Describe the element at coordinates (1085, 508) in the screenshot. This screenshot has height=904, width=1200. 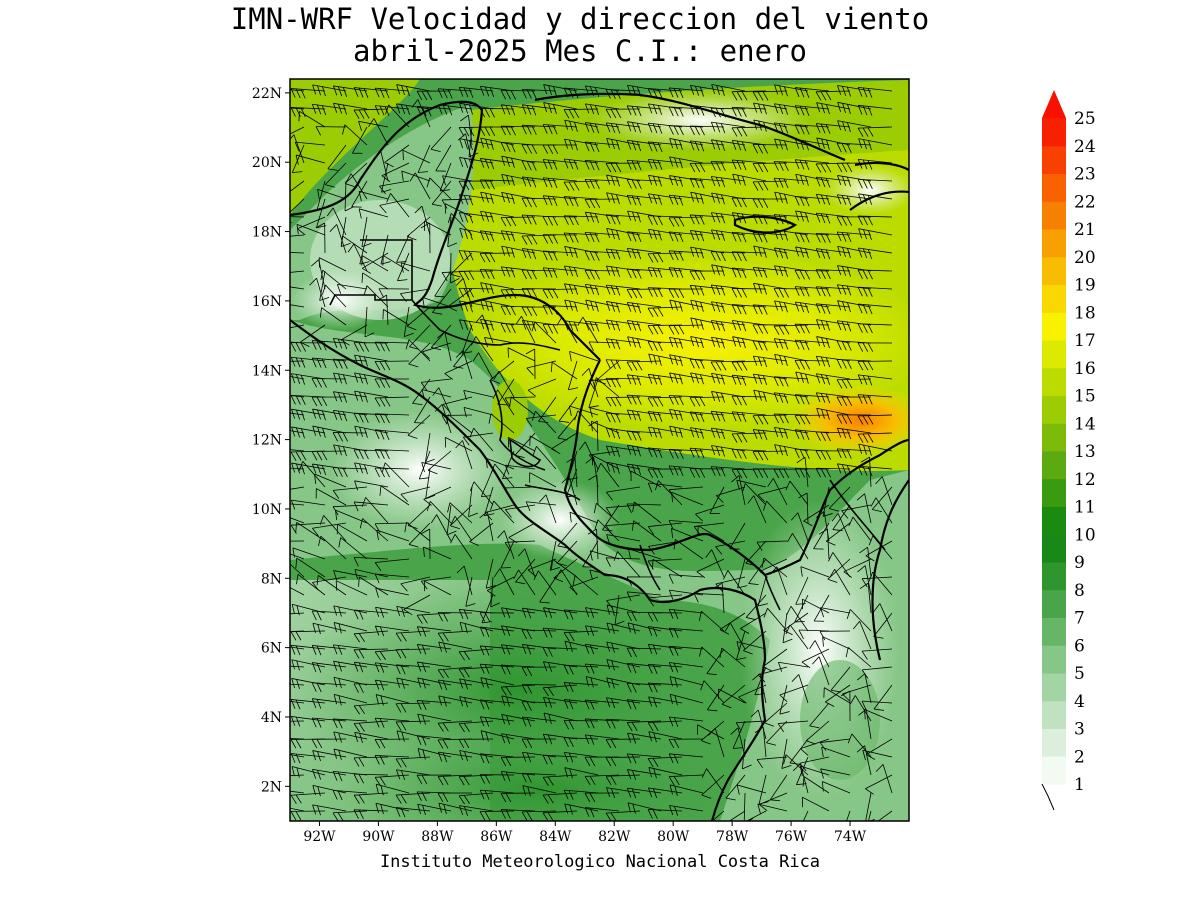
I see `colorbar-label: 11` at that location.